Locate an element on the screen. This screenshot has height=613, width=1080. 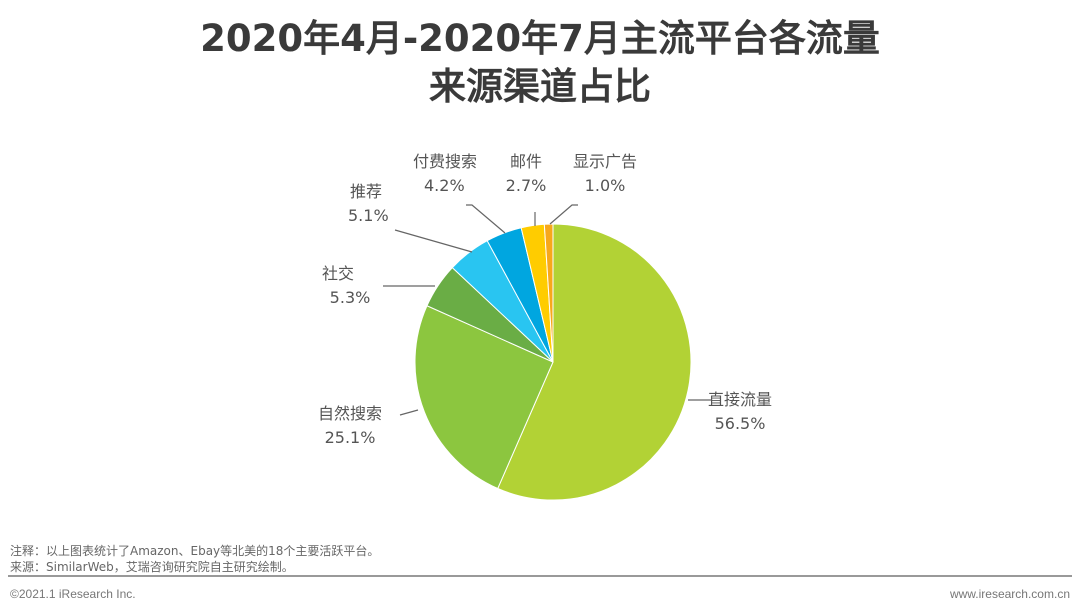
pie-slice-organic-search is located at coordinates (484, 397).